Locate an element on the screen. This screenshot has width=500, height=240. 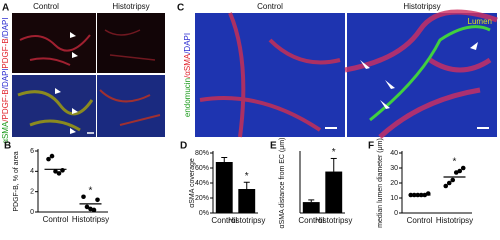
y-tick-label: 0% is located at coordinates (204, 213).